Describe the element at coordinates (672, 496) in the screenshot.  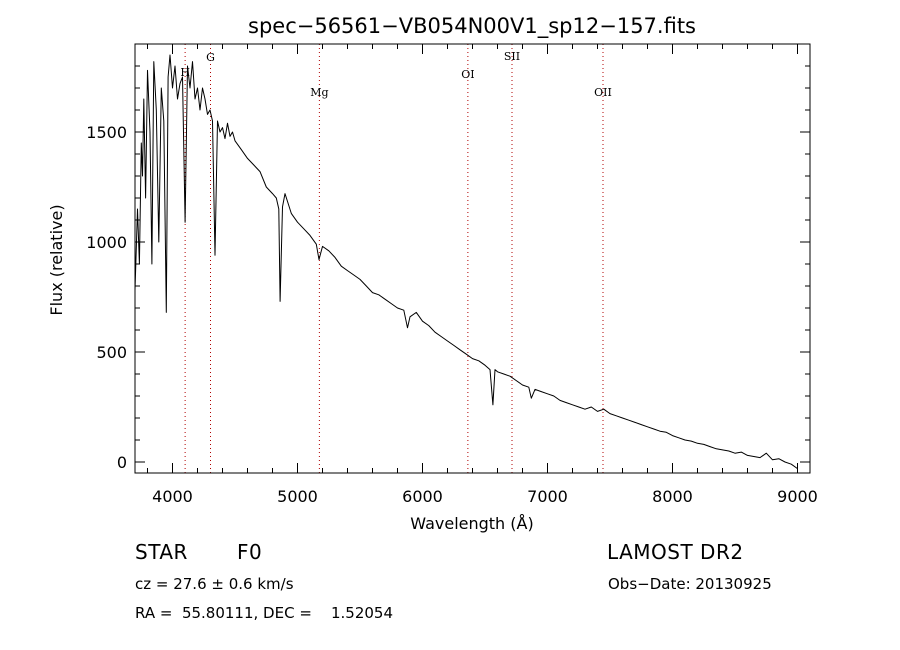
I see `x-tick-label-8000: 8000` at that location.